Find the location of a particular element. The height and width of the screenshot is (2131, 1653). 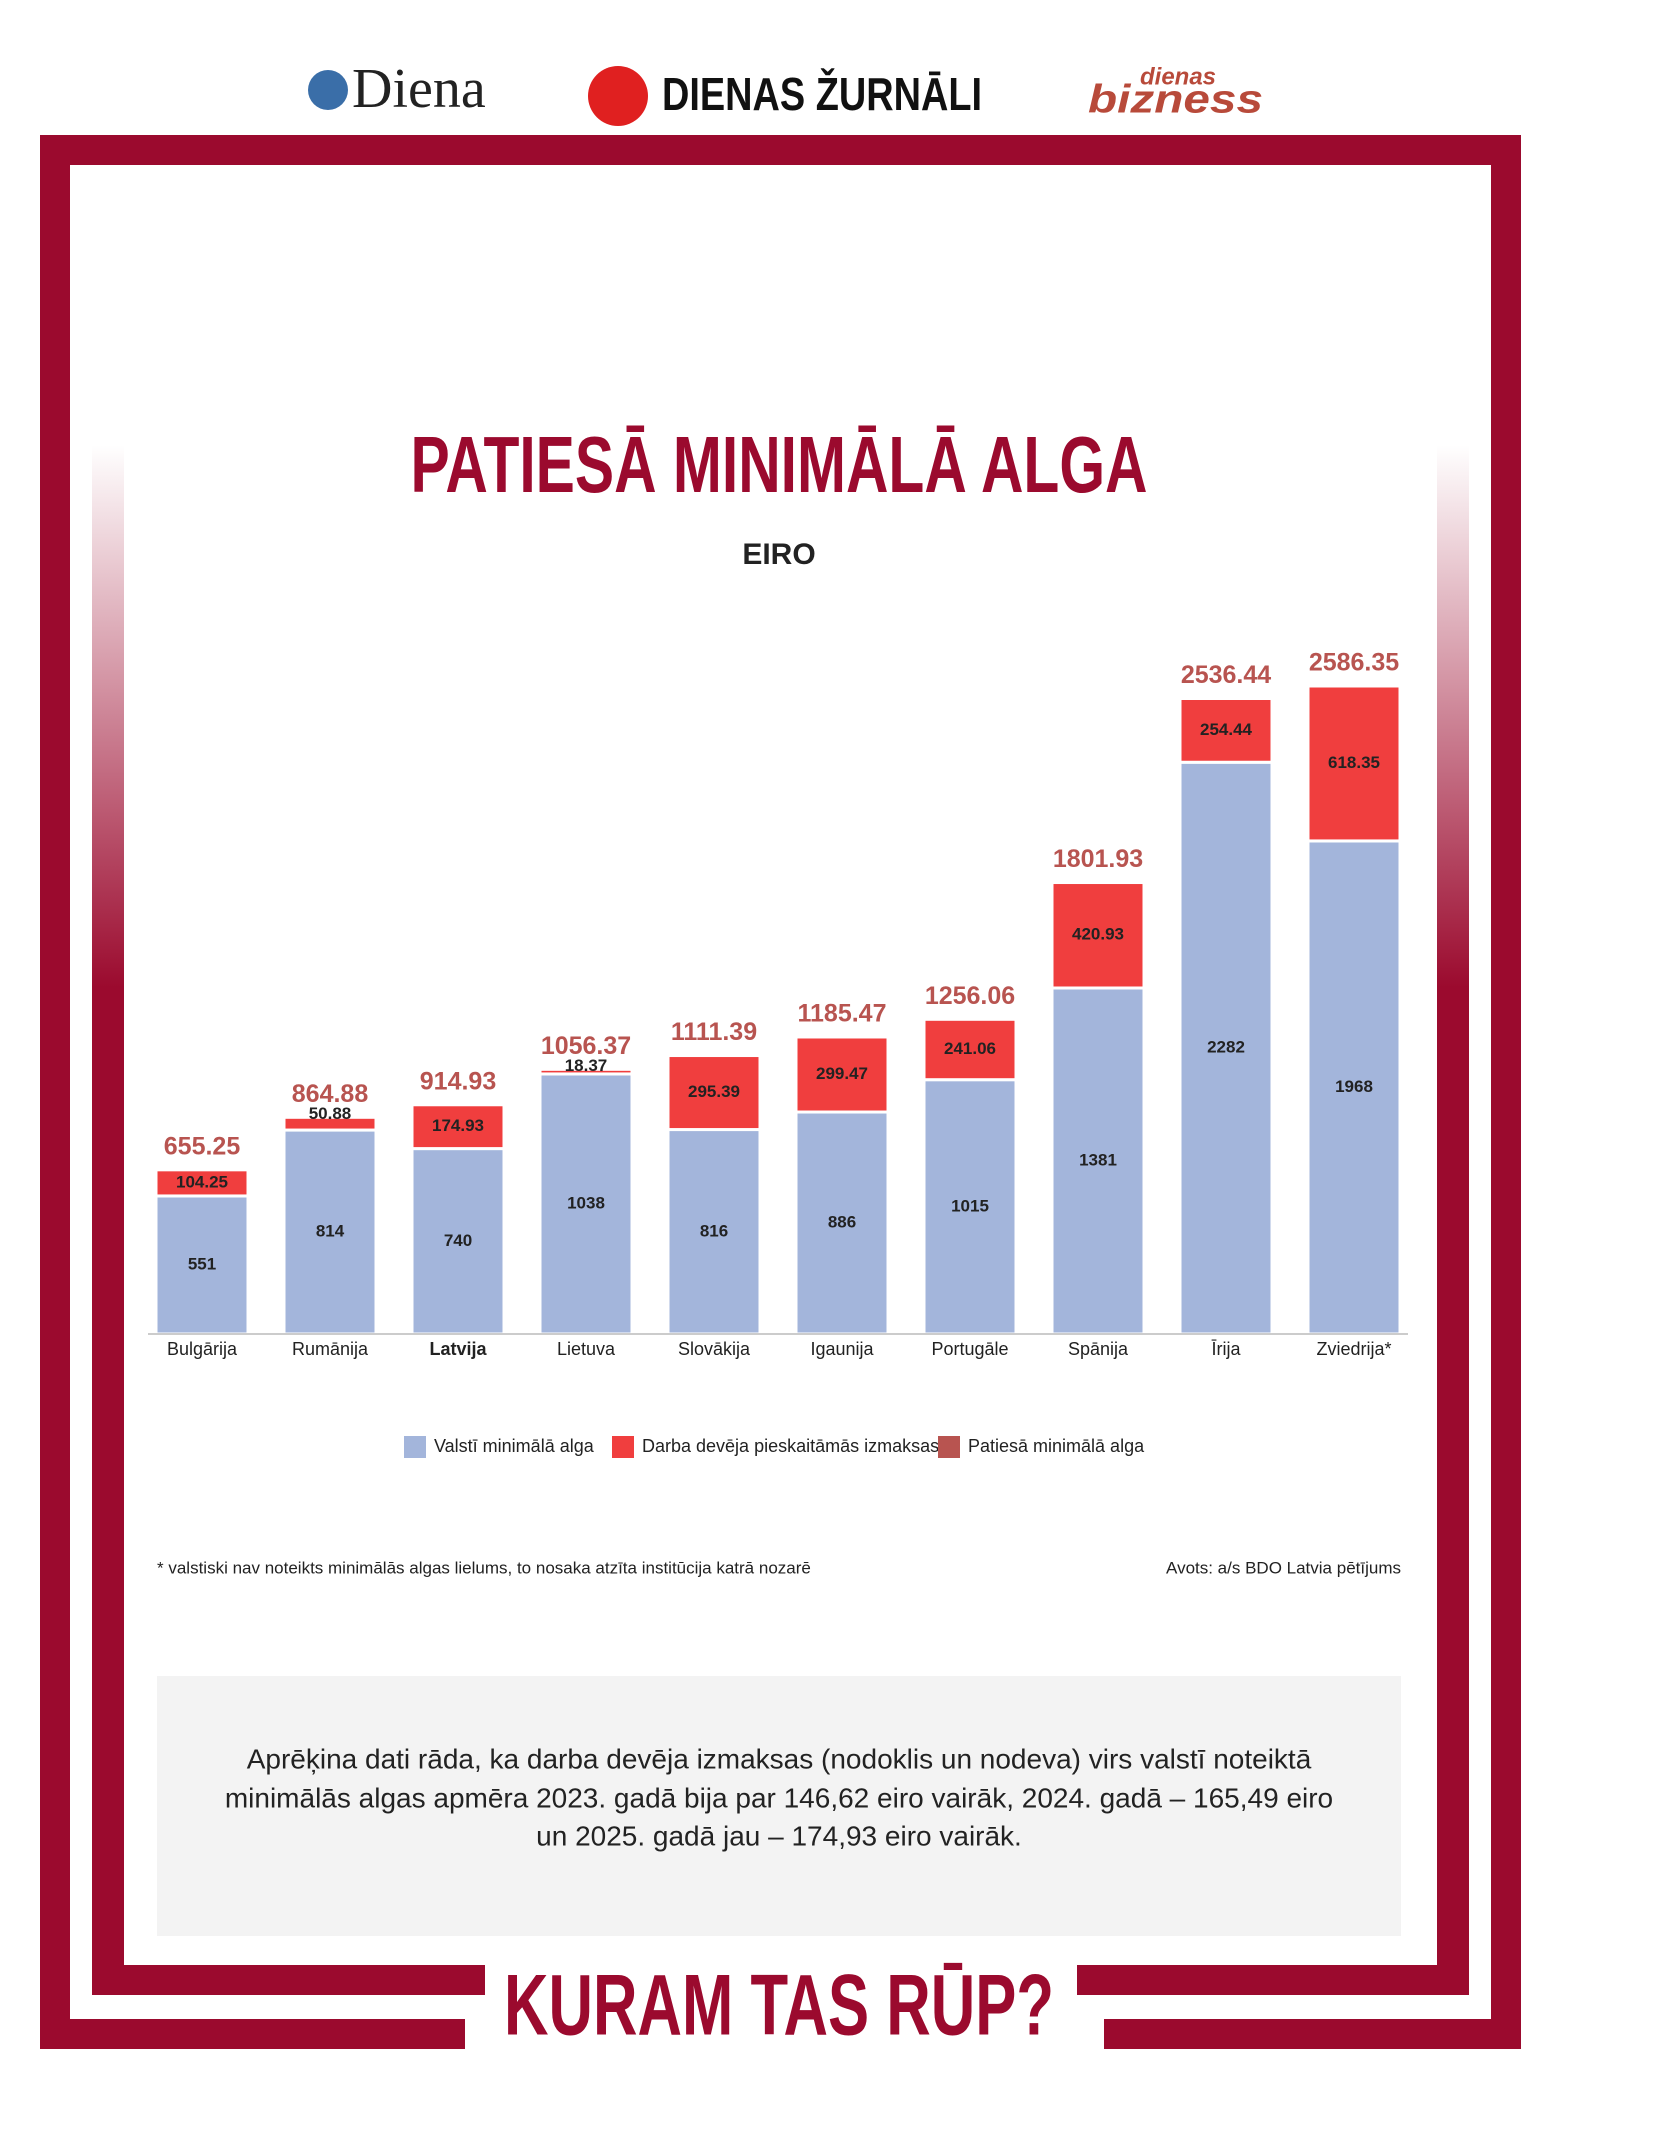

value-label: 618.35 is located at coordinates (1354, 762).